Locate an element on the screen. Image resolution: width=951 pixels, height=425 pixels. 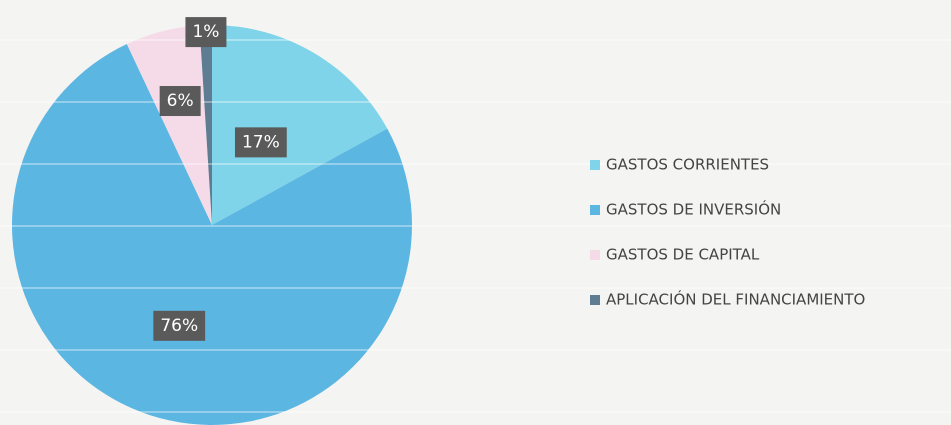
data-label-text: 1% is located at coordinates (205, 32).